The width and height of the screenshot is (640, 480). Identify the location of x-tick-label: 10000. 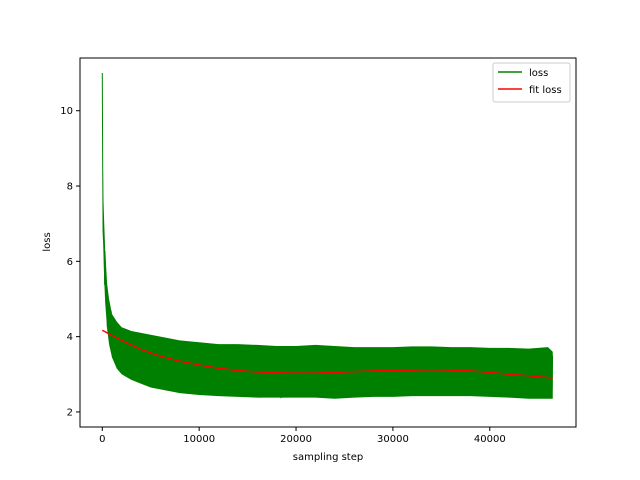
(199, 439).